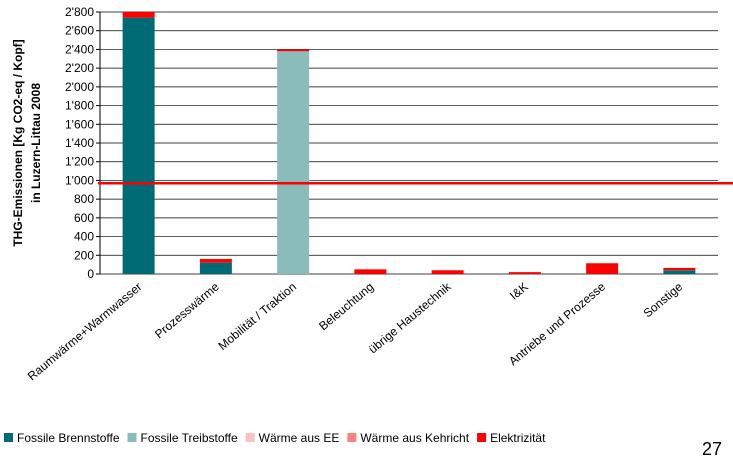  I want to click on y-tick-label: 600, so click(84, 218).